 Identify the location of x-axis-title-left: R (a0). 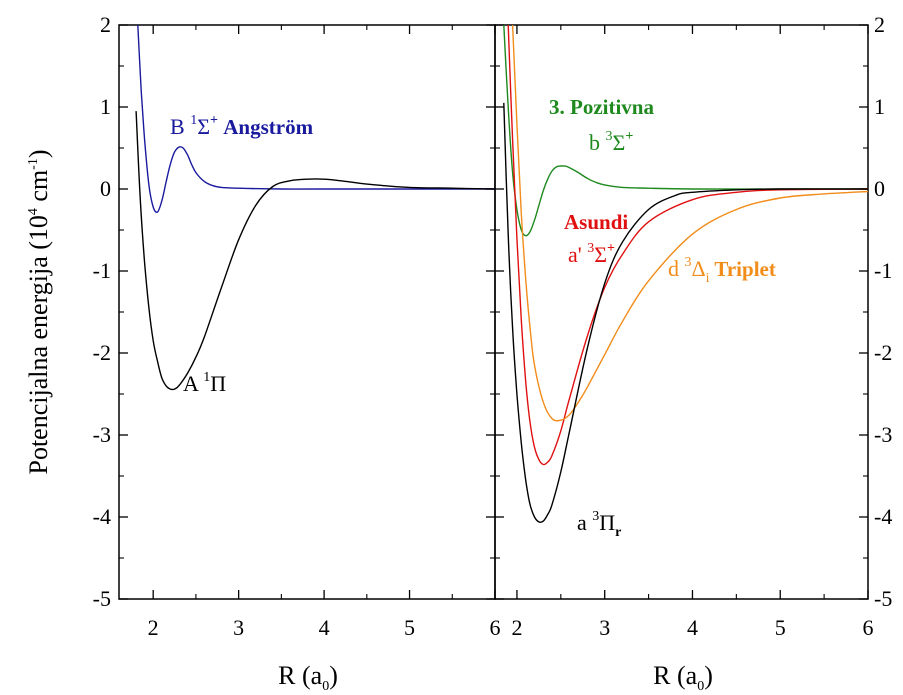
(308, 677).